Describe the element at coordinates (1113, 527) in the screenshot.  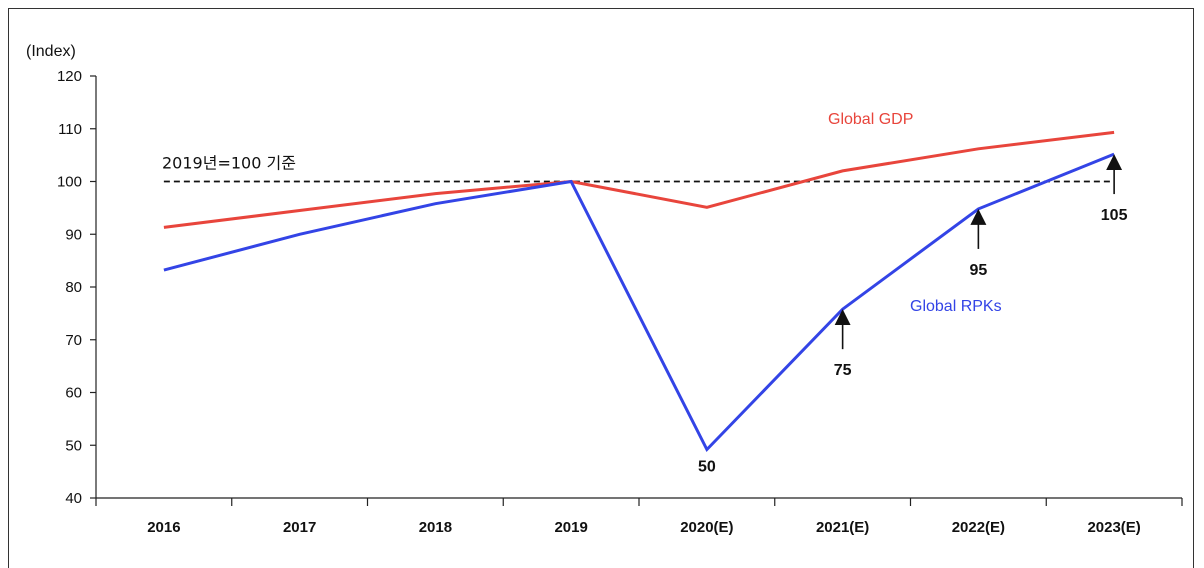
I see `x-tick-label: 2023(E)` at that location.